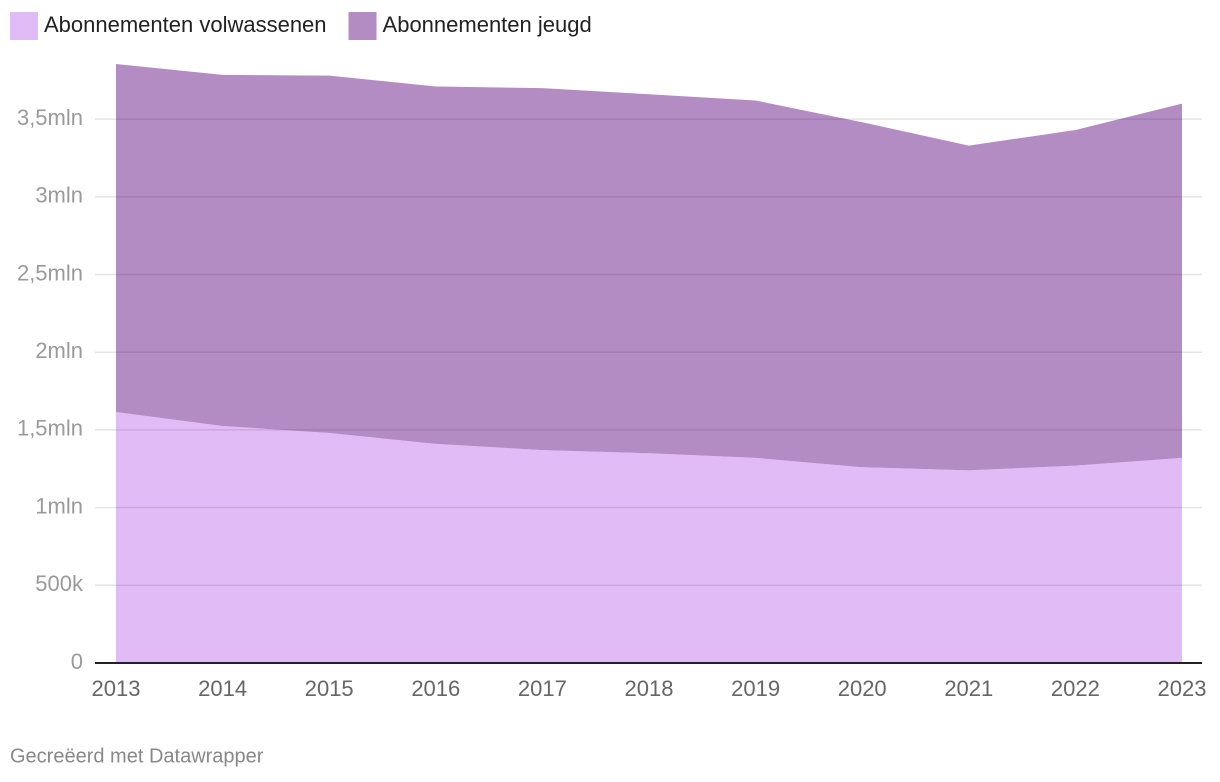 The image size is (1220, 782). What do you see at coordinates (59, 195) in the screenshot?
I see `y-tick-label: 3mln` at bounding box center [59, 195].